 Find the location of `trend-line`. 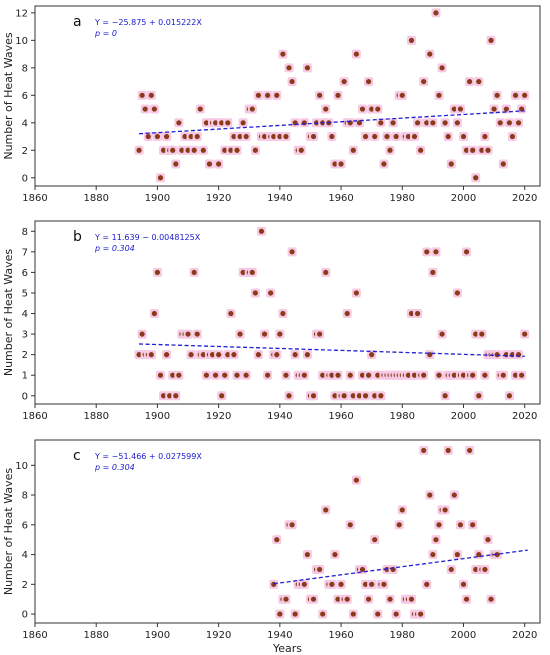

trend-line is located at coordinates (400, 567).